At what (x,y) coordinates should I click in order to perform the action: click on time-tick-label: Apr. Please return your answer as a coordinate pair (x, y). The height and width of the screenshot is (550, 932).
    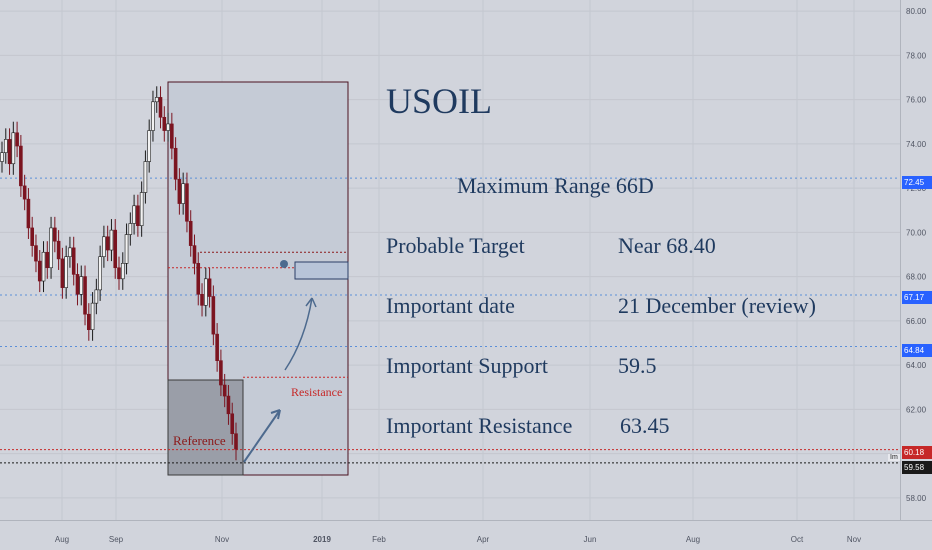
    Looking at the image, I should click on (483, 539).